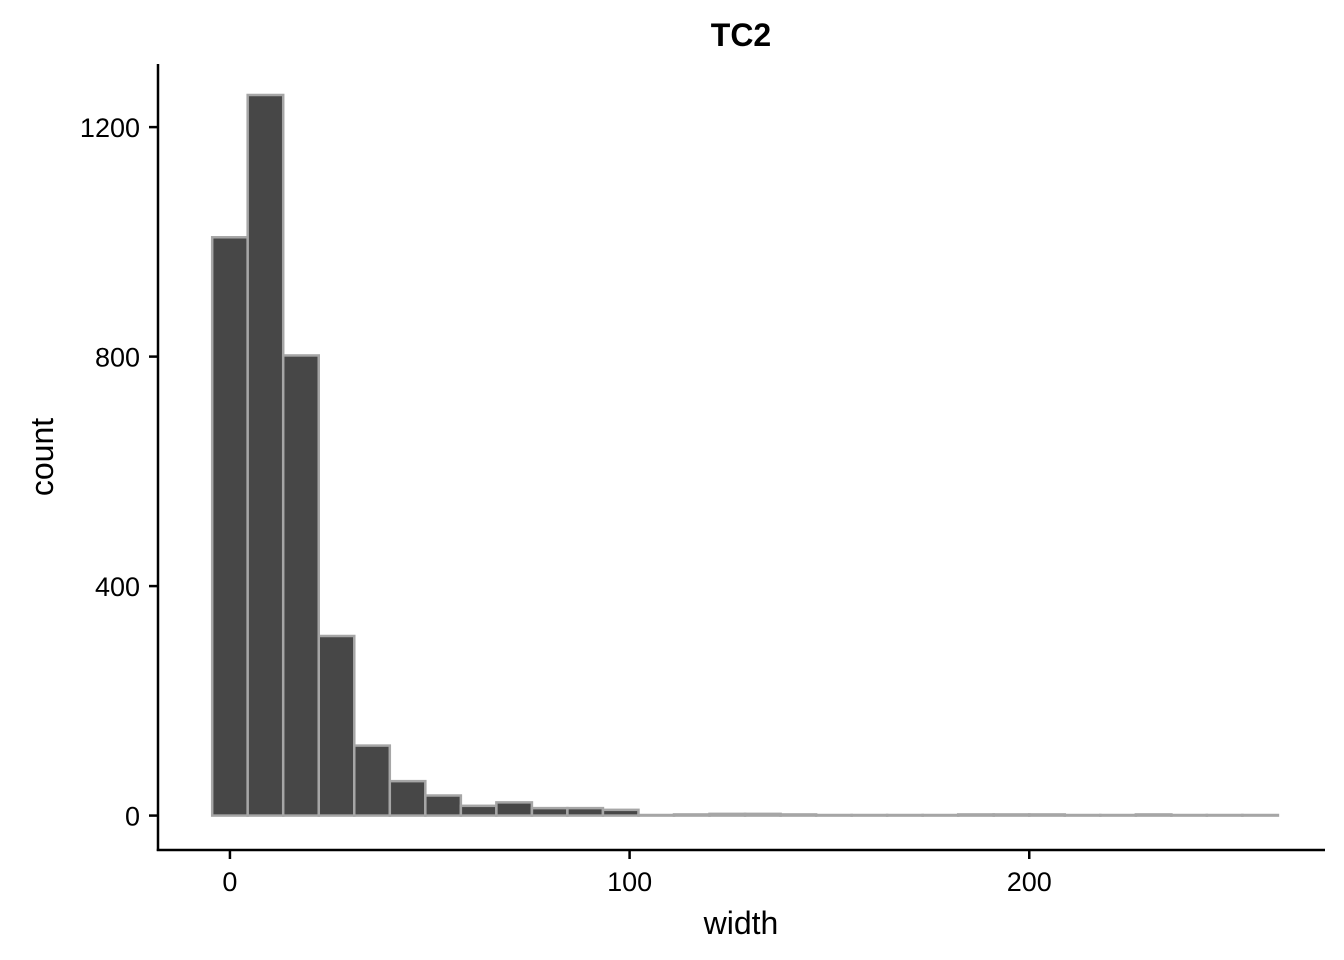 The width and height of the screenshot is (1344, 960). I want to click on y-ticks: 0 400 800 1200, so click(119, 472).